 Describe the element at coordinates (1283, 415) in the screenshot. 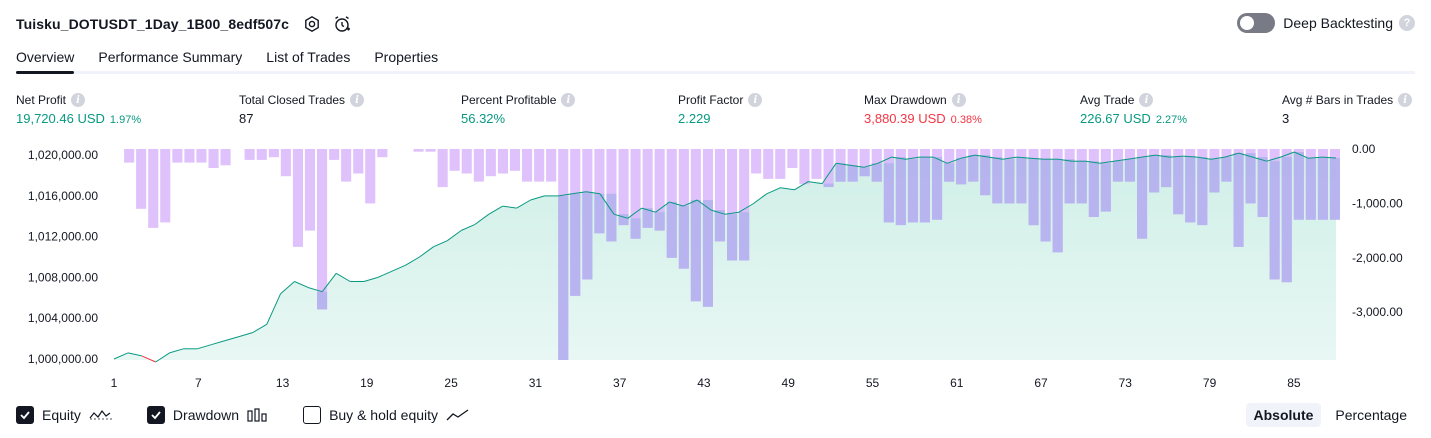

I see `absolute-button: Absolute` at that location.